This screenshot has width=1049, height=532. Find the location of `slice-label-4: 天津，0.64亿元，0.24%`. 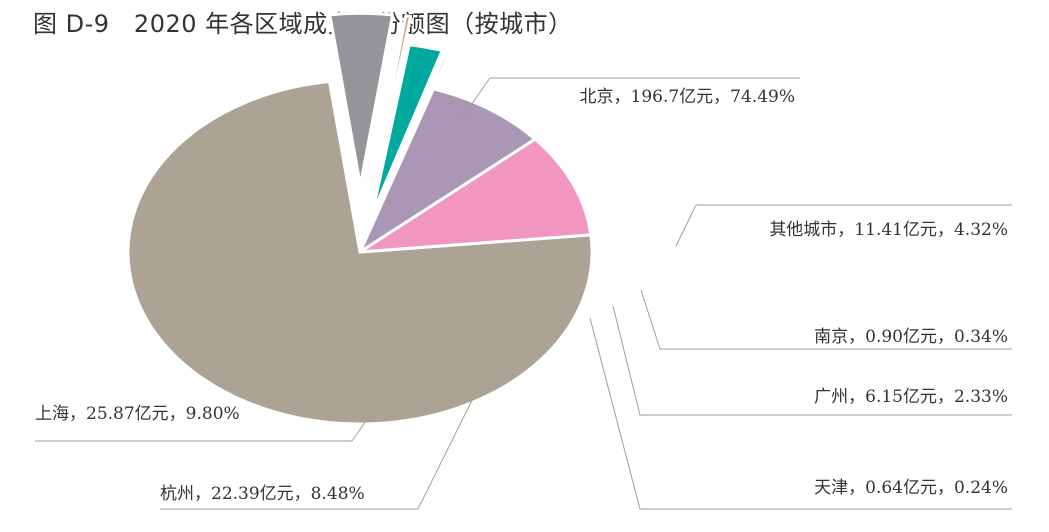

slice-label-4: 天津，0.64亿元，0.24% is located at coordinates (911, 488).